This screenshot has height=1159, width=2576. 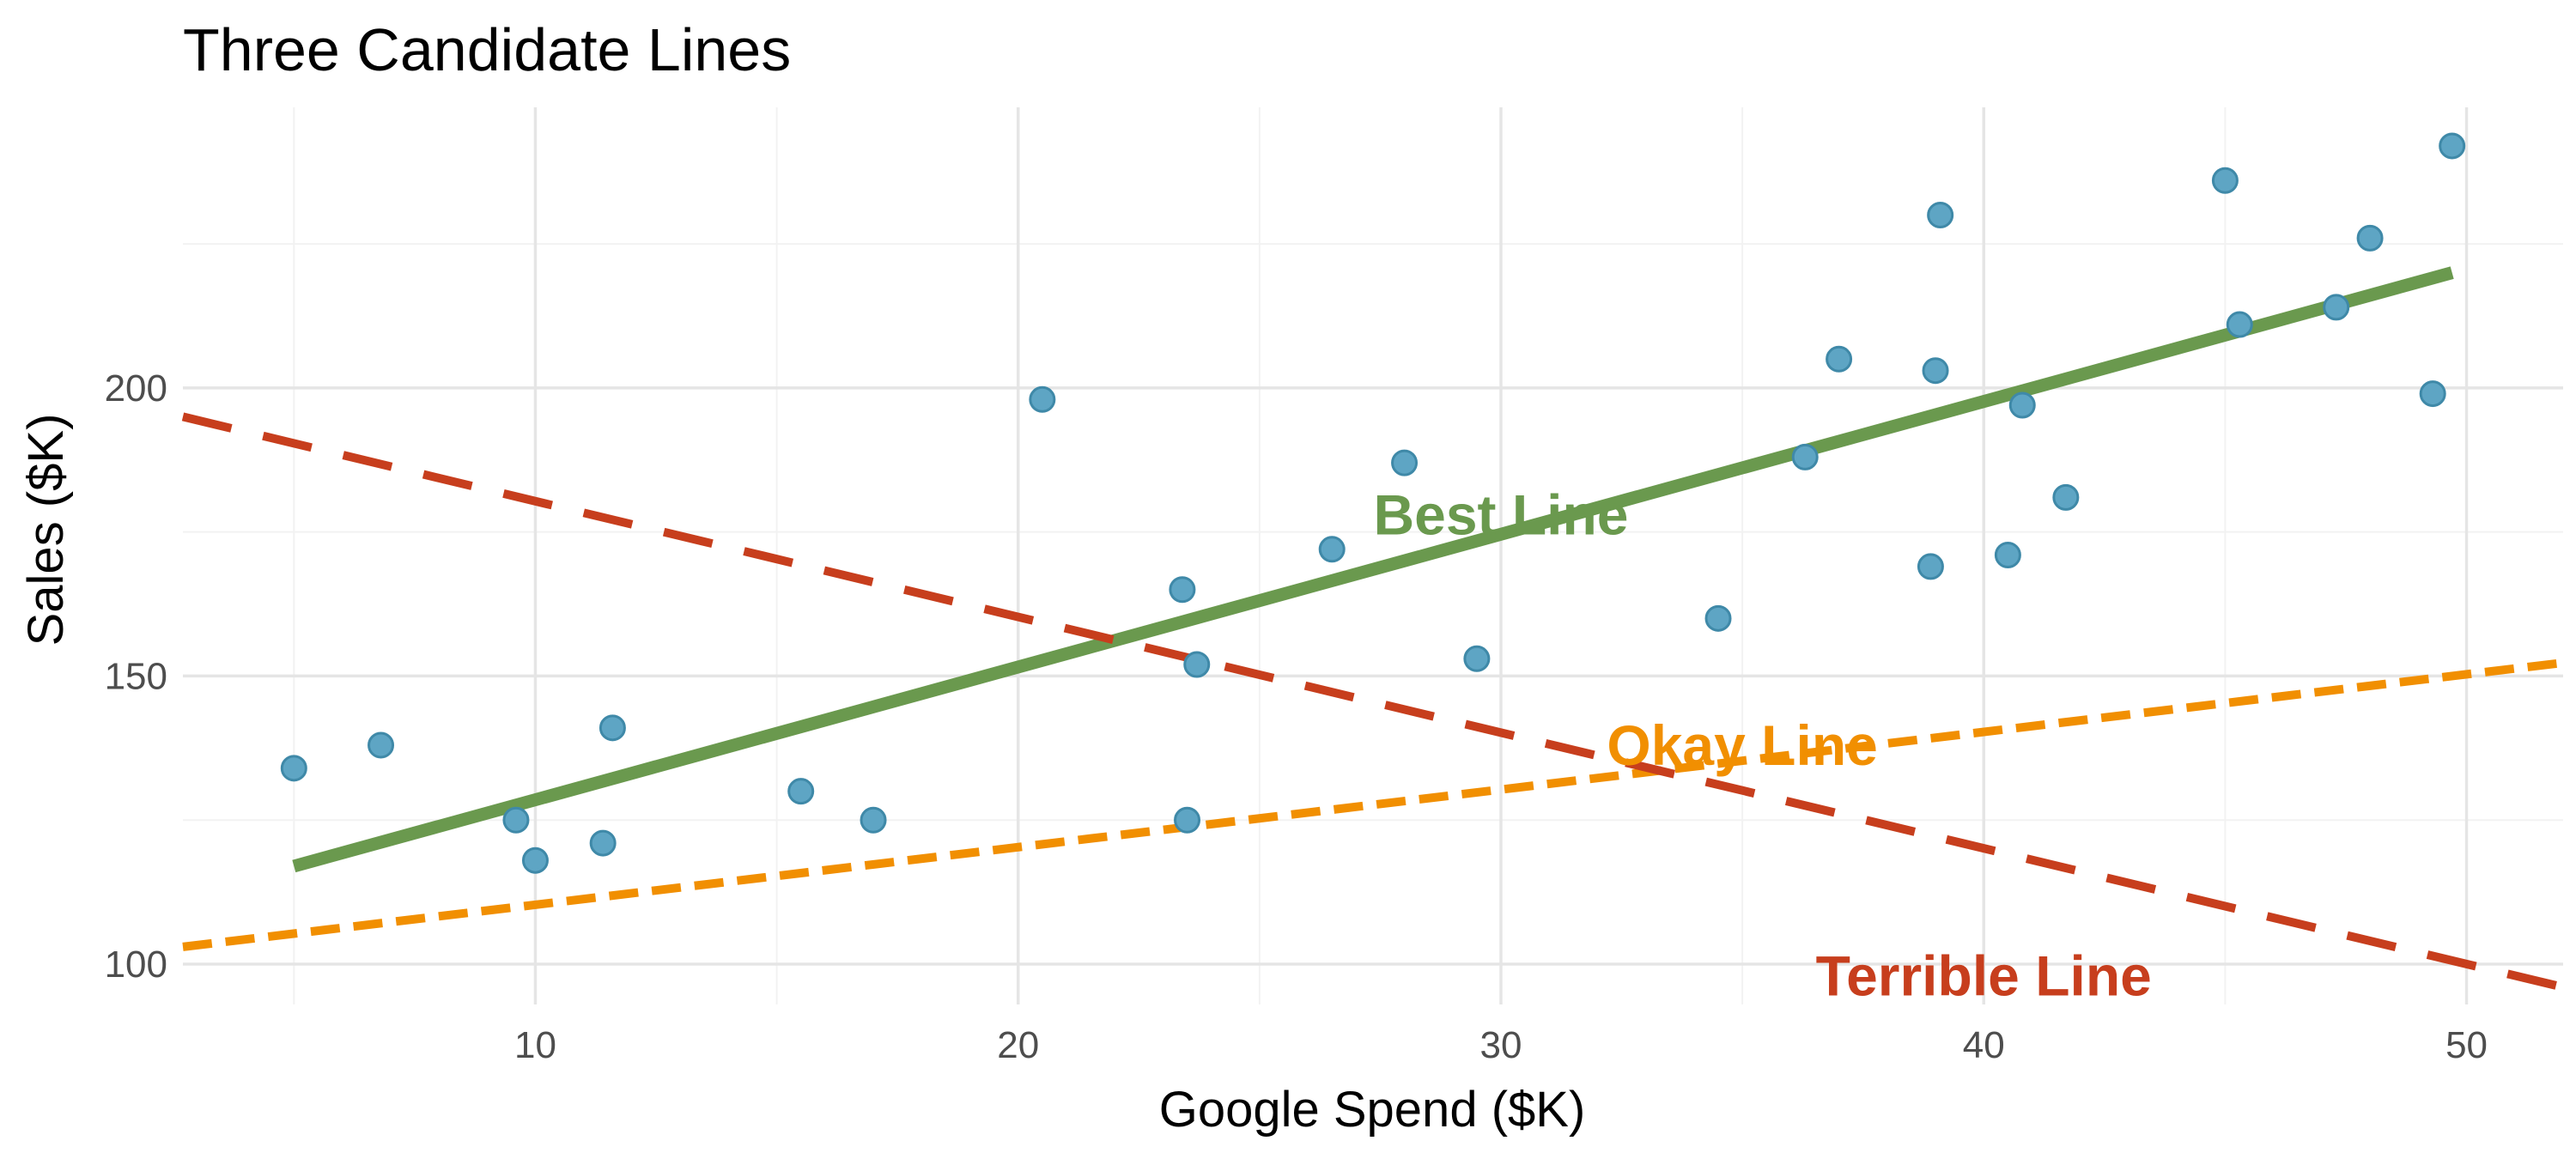 I want to click on okay-line-label: Okay Line, so click(x=1742, y=745).